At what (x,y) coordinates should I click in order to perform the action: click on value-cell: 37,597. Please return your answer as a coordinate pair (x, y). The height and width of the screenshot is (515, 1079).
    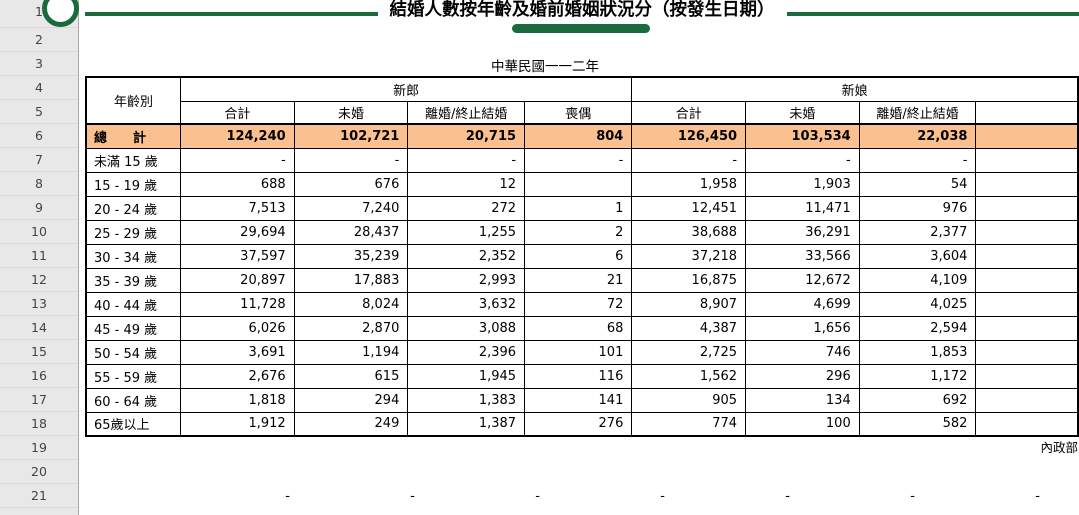
    Looking at the image, I should click on (237, 256).